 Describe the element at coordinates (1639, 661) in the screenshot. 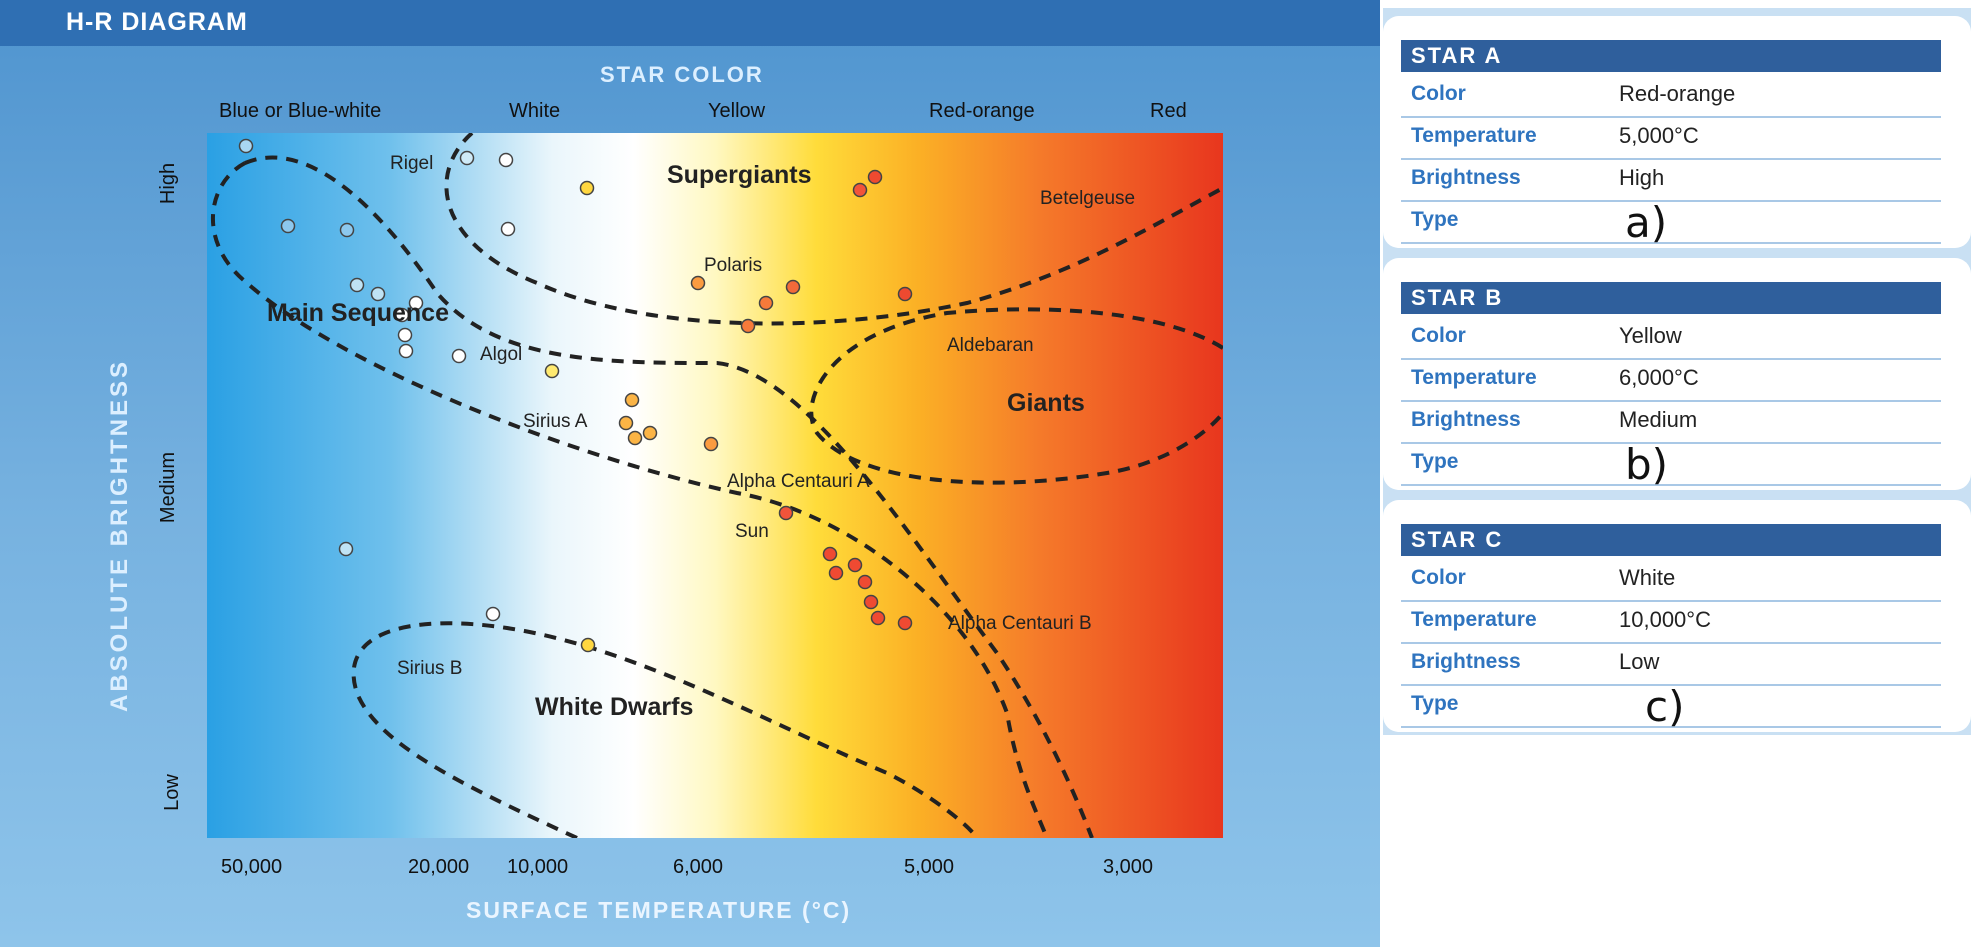

I see `row-value: Low` at that location.